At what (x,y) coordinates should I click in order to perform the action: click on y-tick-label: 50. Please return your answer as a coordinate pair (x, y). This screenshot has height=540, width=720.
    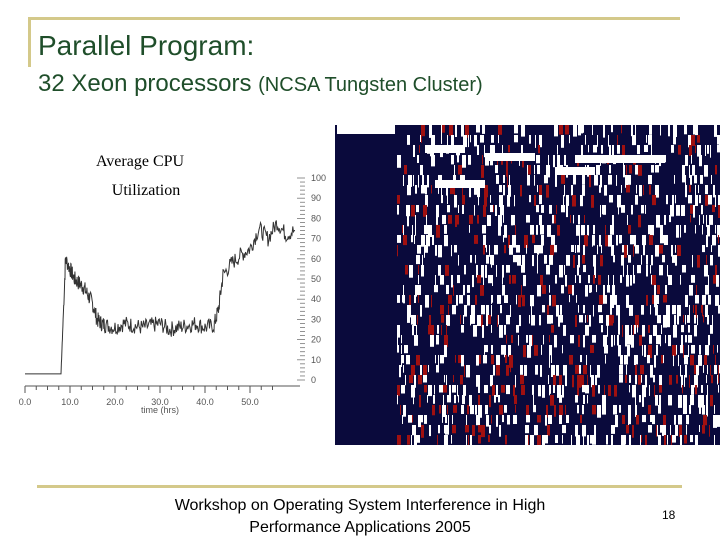
    Looking at the image, I should click on (316, 279).